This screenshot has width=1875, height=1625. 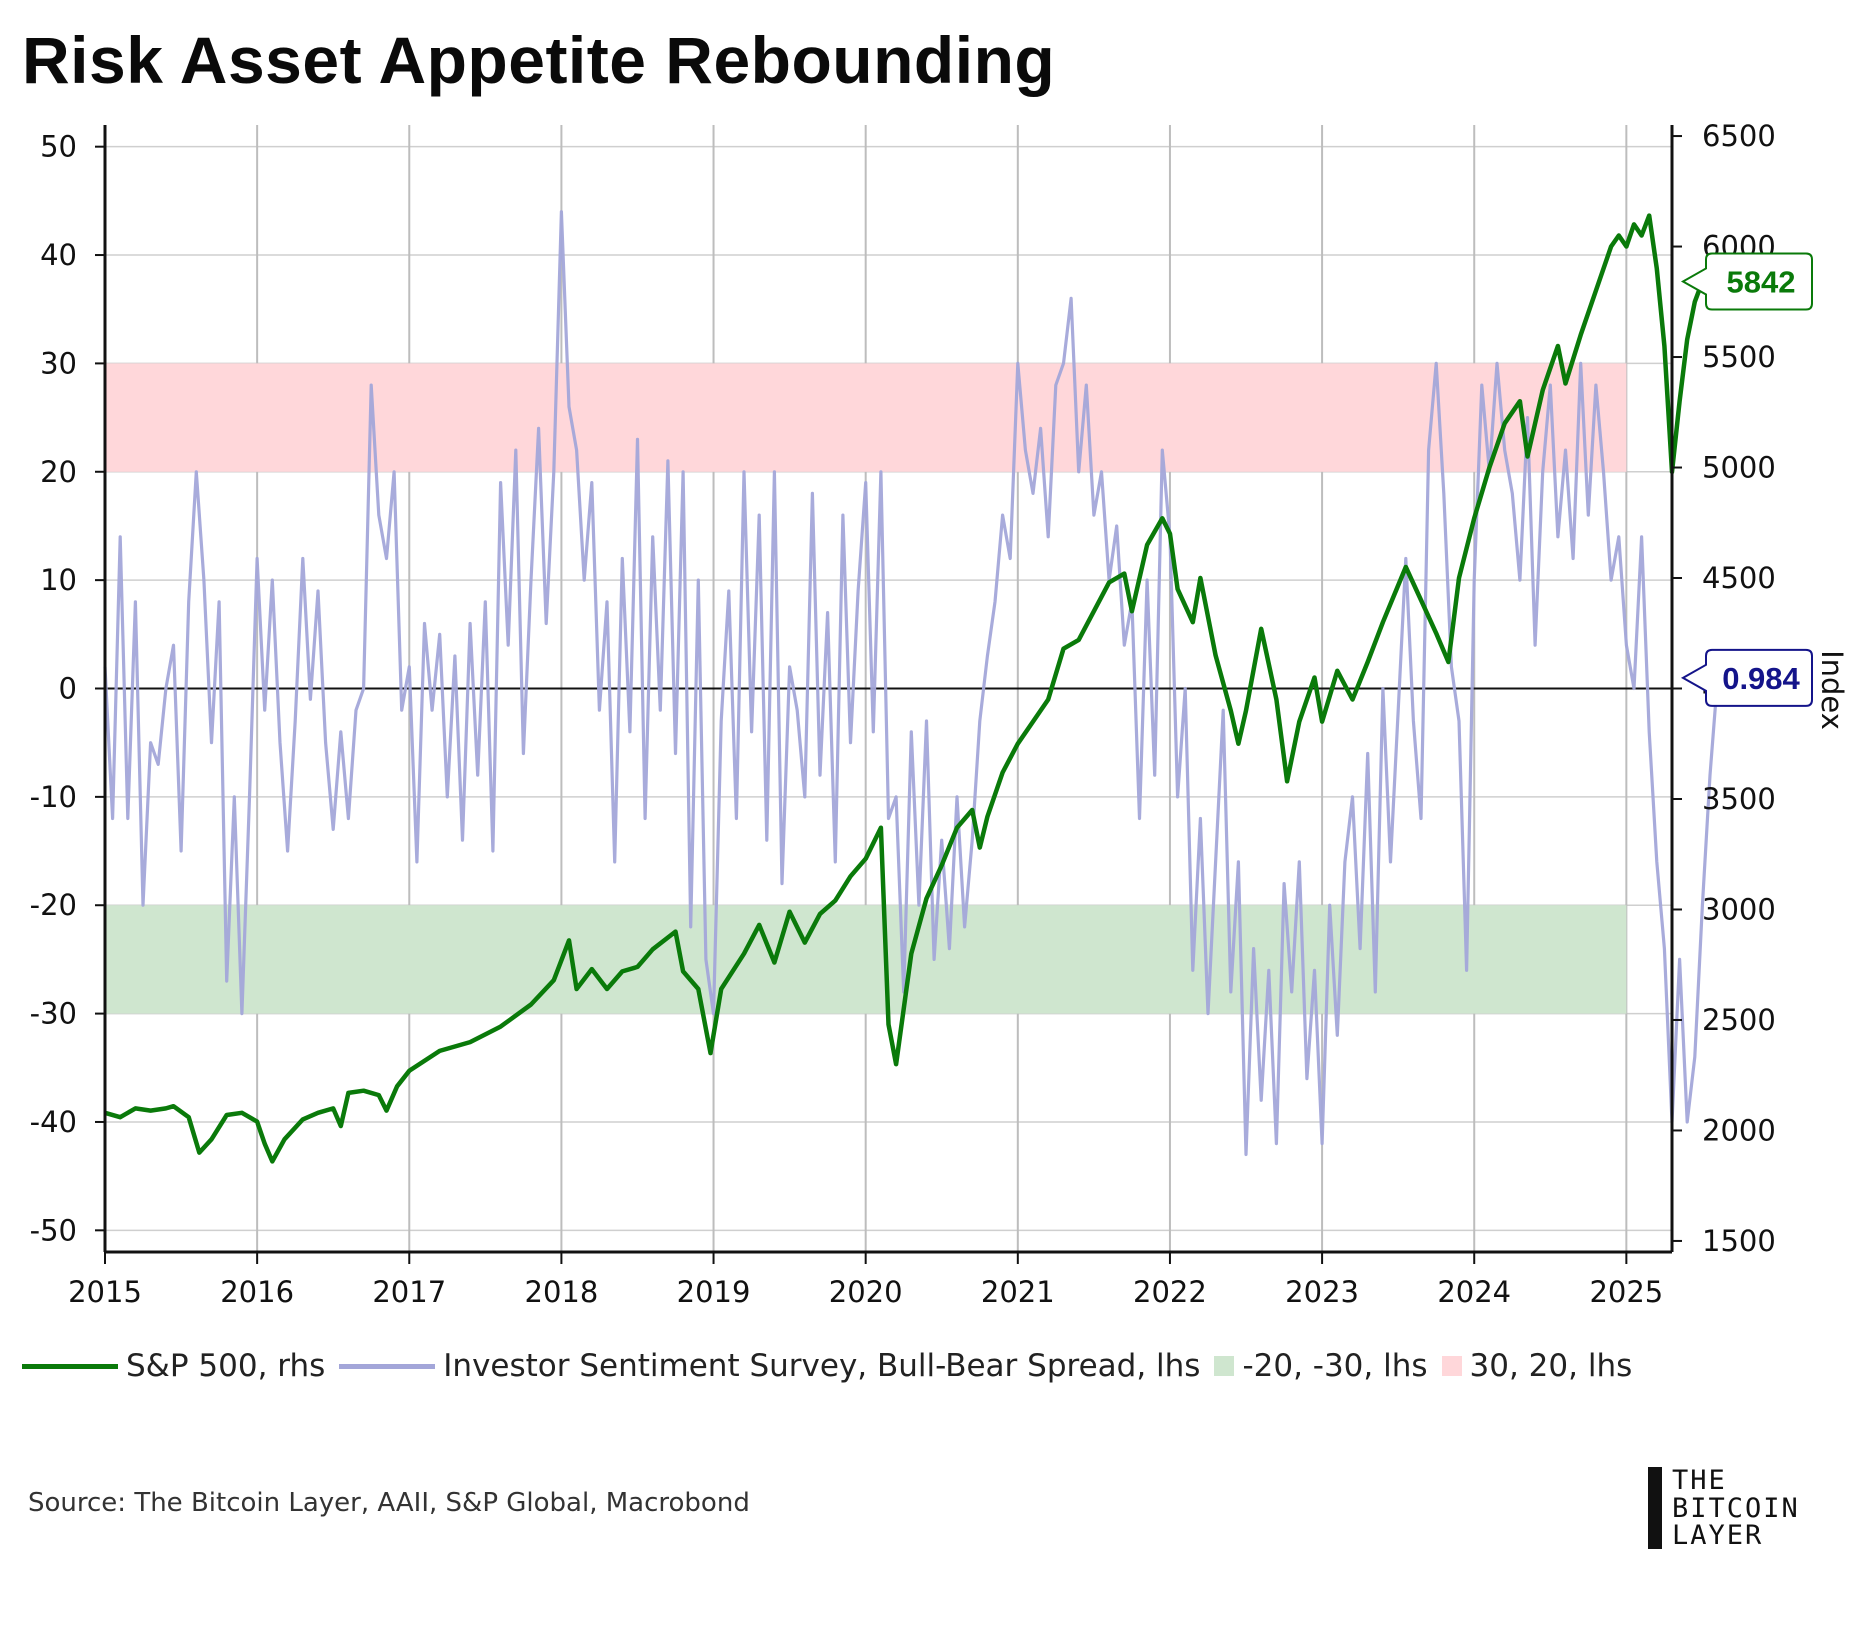 I want to click on left-tick-label: 0, so click(x=68, y=689).